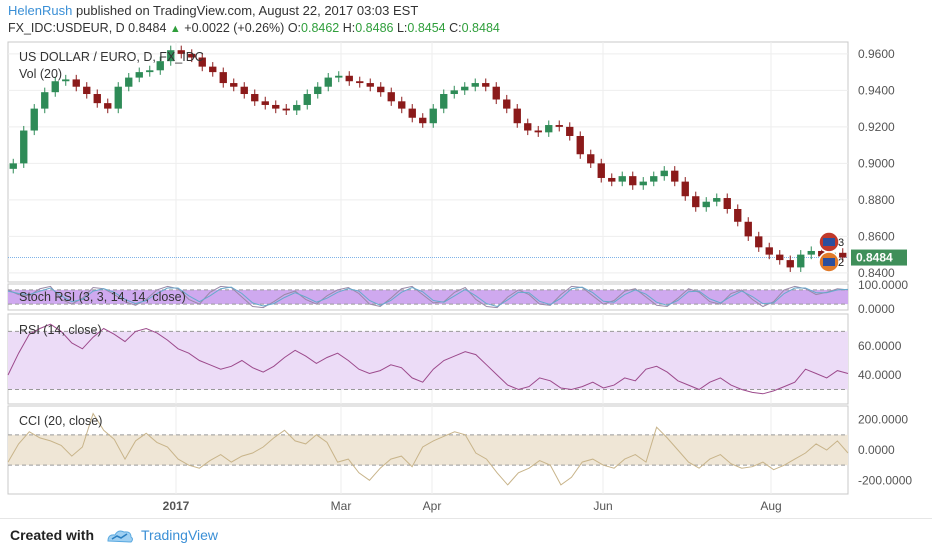 The height and width of the screenshot is (551, 932). What do you see at coordinates (480, 28) in the screenshot?
I see `close-value: 0.8484` at bounding box center [480, 28].